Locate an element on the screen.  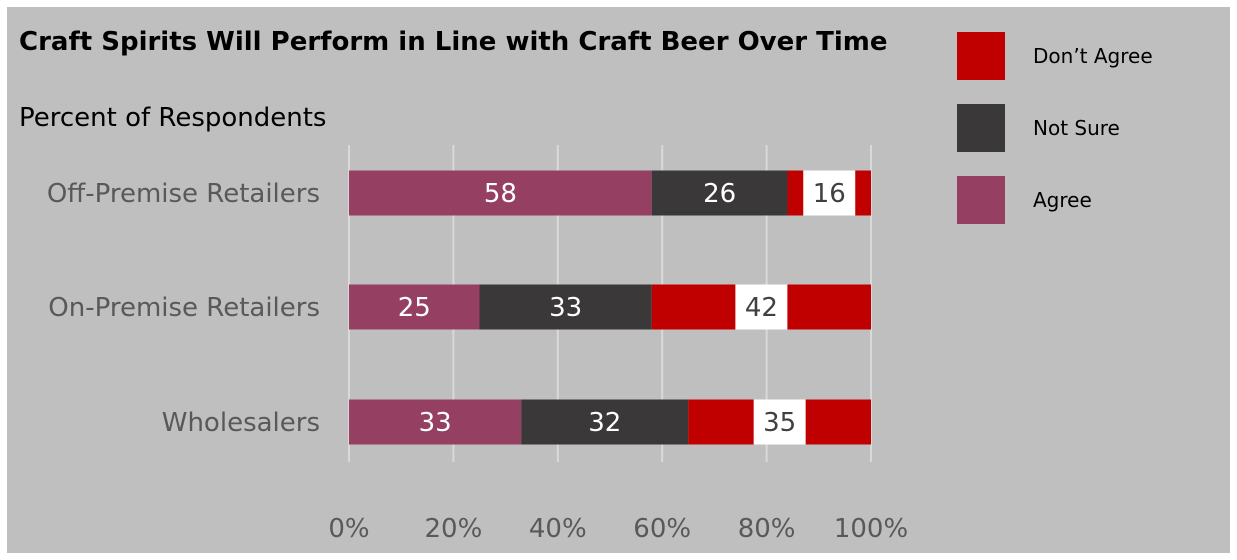
data-label: 32 is located at coordinates (604, 423).